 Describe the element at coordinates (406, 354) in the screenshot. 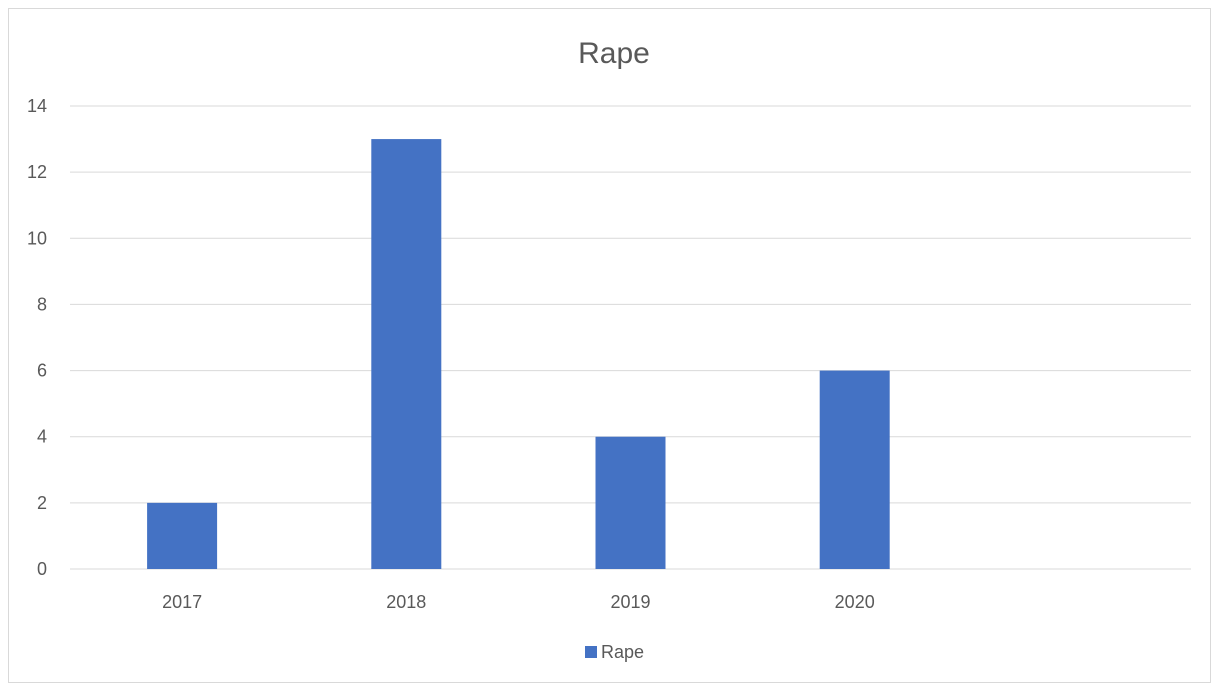

I see `bar-2018` at that location.